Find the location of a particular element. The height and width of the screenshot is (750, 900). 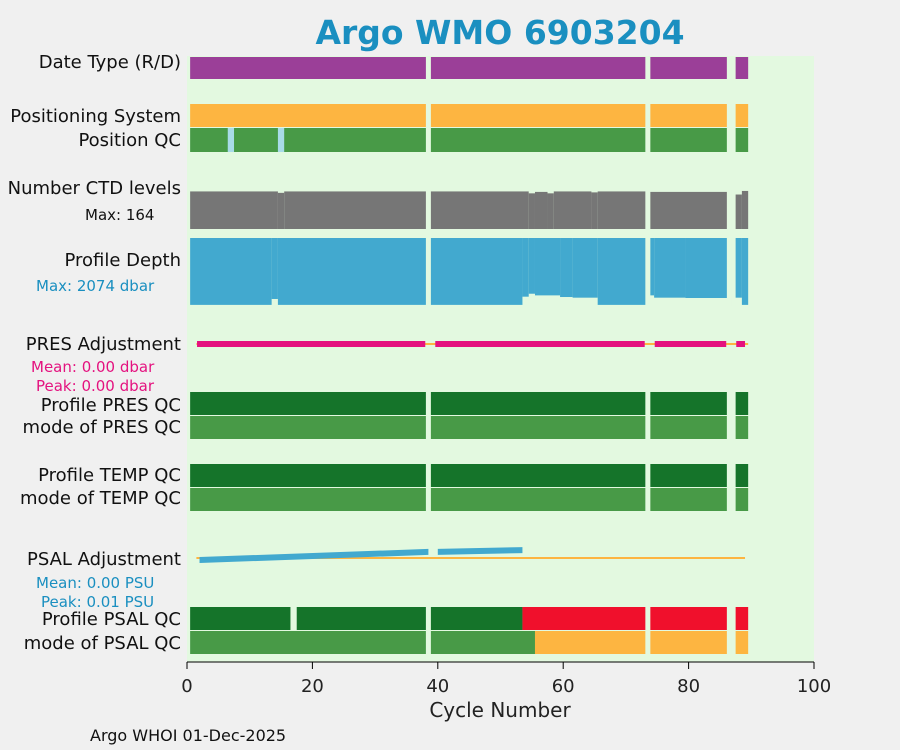

label-mode-psal-qc: mode of PSAL QC is located at coordinates (102, 643).